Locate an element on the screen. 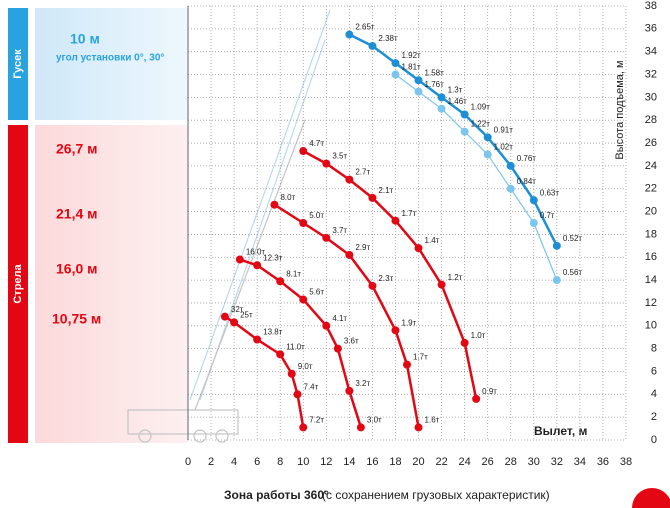 This screenshot has width=670, height=508. y-tick-label: 34 is located at coordinates (651, 52).